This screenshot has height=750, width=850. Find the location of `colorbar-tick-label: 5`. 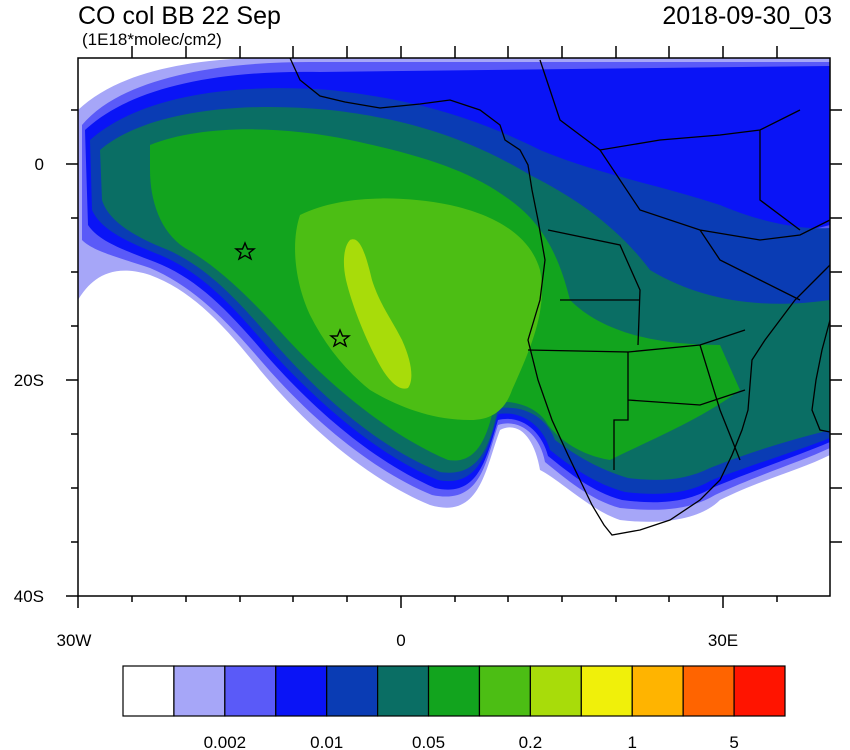

colorbar-tick-label: 5 is located at coordinates (733, 741).